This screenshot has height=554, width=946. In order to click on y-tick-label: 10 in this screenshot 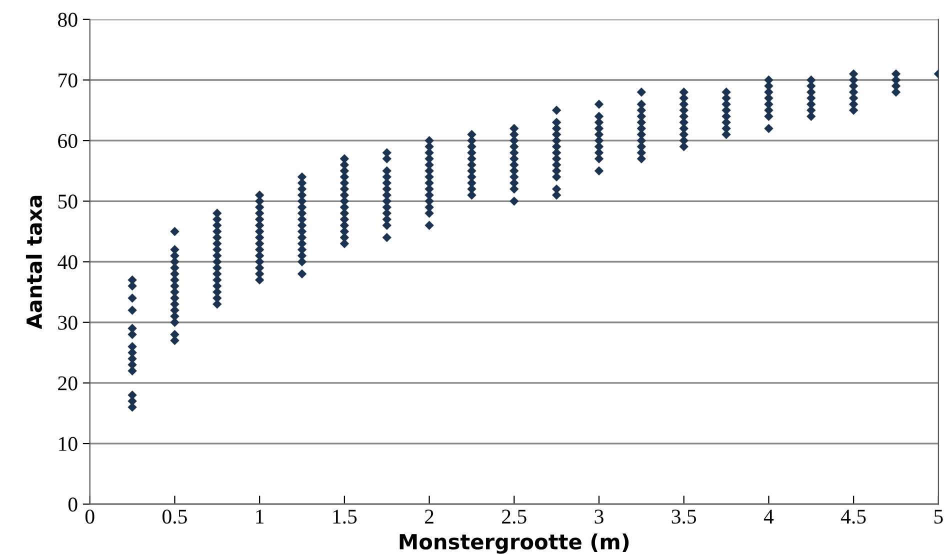, I will do `click(68, 443)`.